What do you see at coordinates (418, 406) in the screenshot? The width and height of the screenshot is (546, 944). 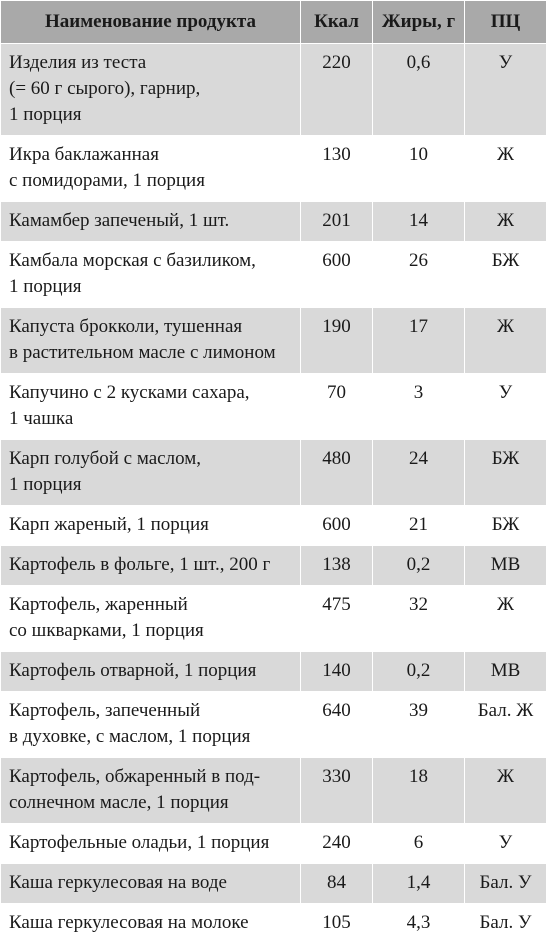 I see `cell-fat: 3` at bounding box center [418, 406].